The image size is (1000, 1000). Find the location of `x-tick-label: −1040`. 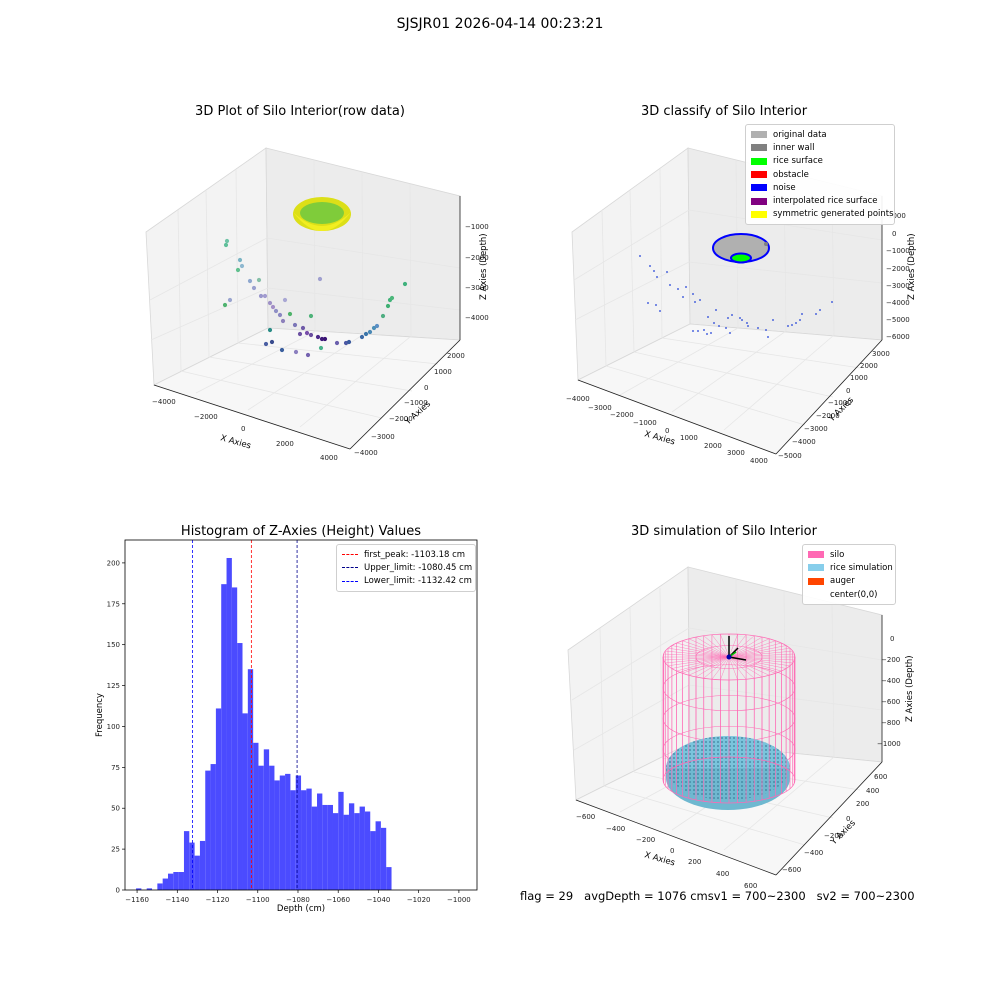

x-tick-label: −1040 is located at coordinates (379, 900).